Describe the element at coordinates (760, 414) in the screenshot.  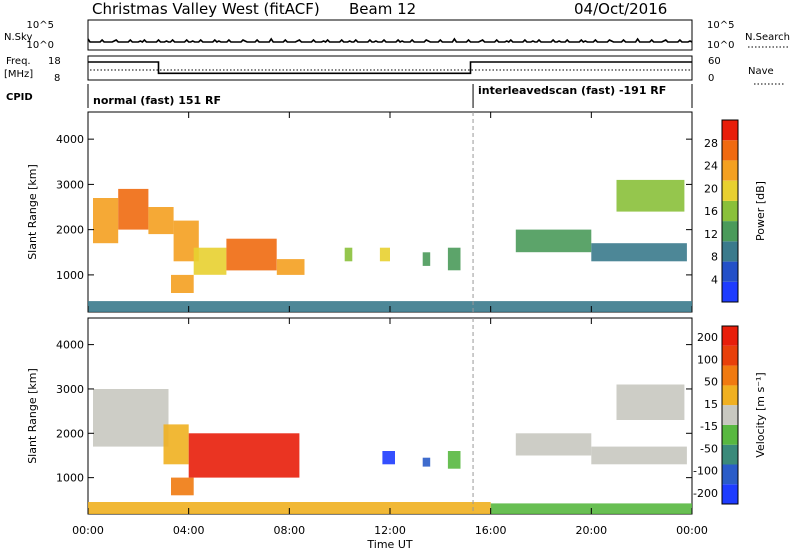
I see `colorbar-label: Velocity [m s⁻¹]` at that location.